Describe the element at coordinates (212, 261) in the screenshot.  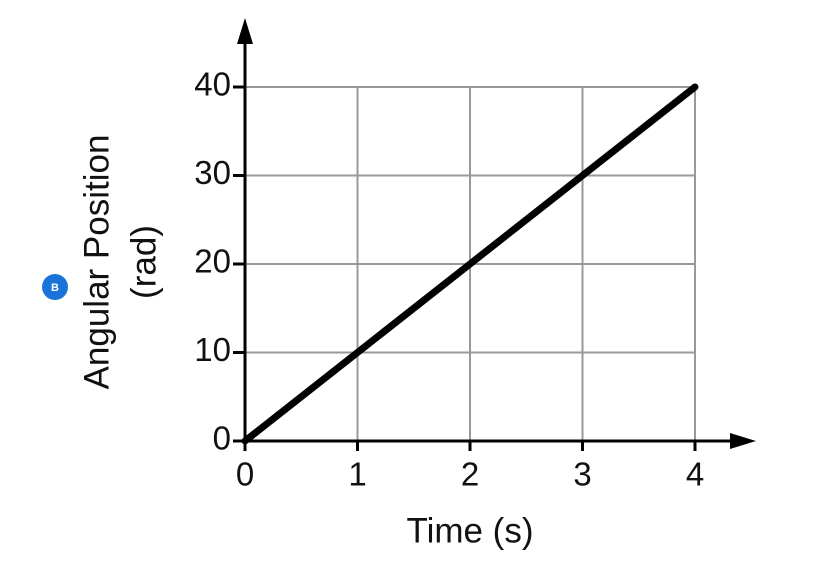
I see `y-tick-label: 20` at that location.